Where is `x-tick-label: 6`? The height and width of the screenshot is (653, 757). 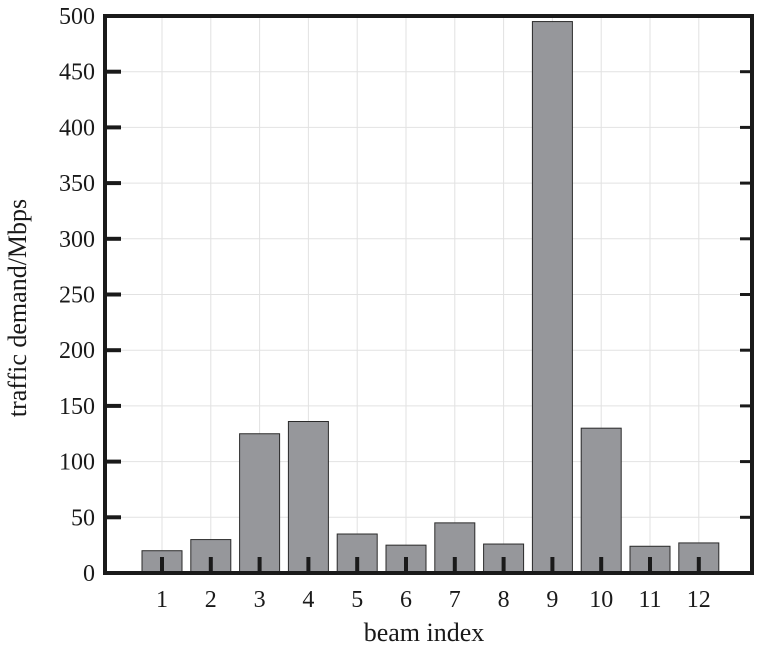
x-tick-label: 6 is located at coordinates (406, 600).